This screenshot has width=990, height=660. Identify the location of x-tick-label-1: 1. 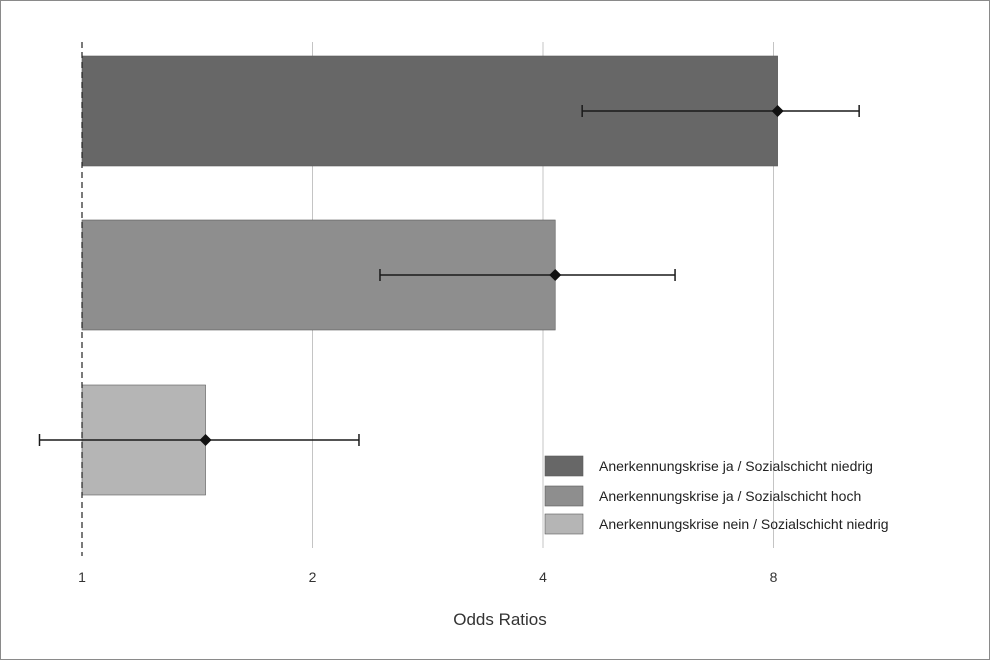
(82, 577).